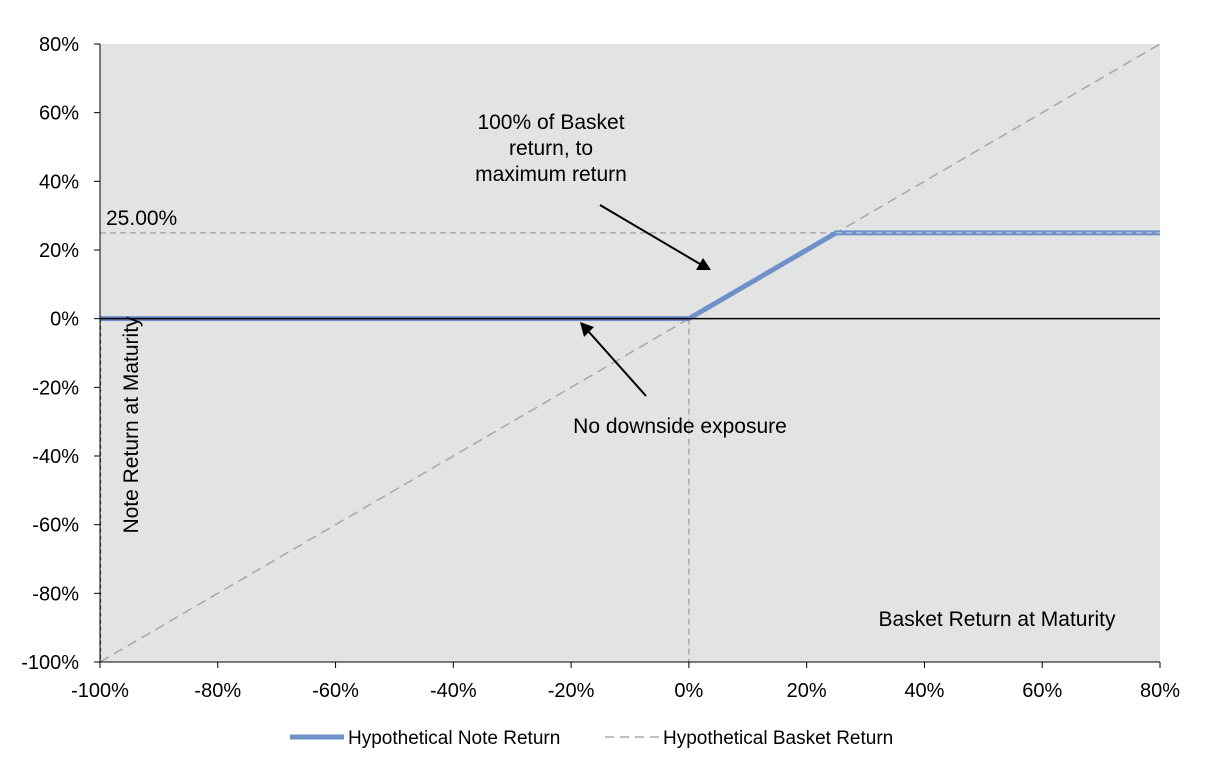  Describe the element at coordinates (625, 682) in the screenshot. I see `x-axis-ticks: -100% -80% -60% -40% -20% 0% 20% 40% 60% 80%` at that location.